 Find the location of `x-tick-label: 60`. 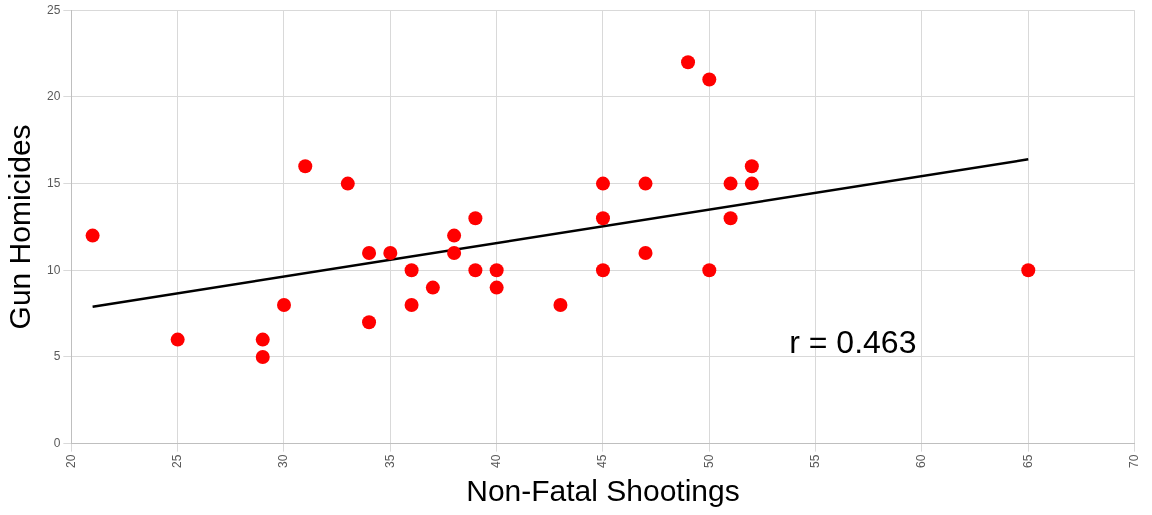

x-tick-label: 60 is located at coordinates (921, 461).